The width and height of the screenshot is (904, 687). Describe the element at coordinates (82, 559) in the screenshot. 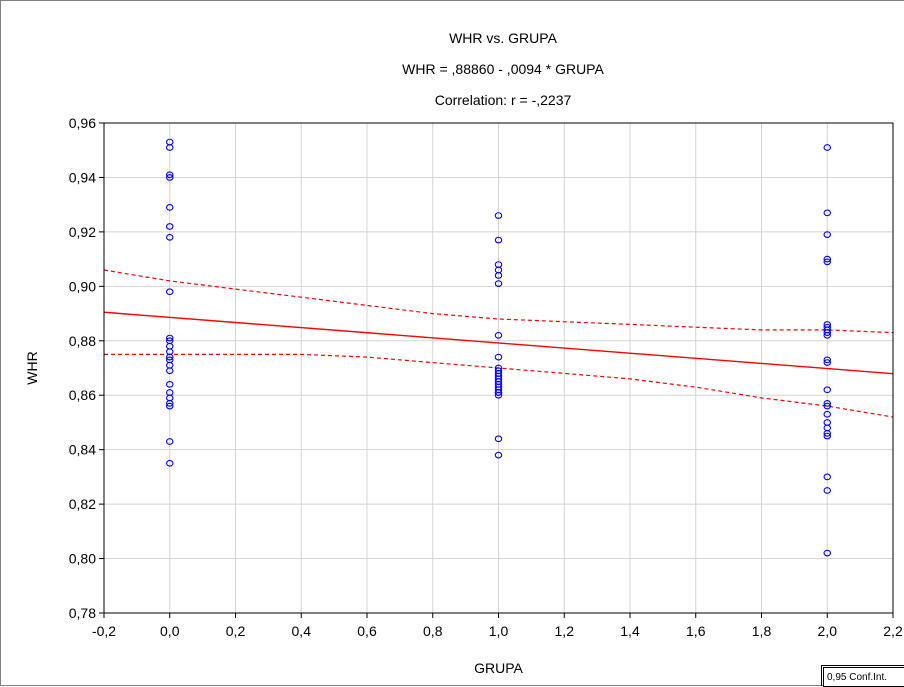

I see `y-tick-label: 0,80` at that location.